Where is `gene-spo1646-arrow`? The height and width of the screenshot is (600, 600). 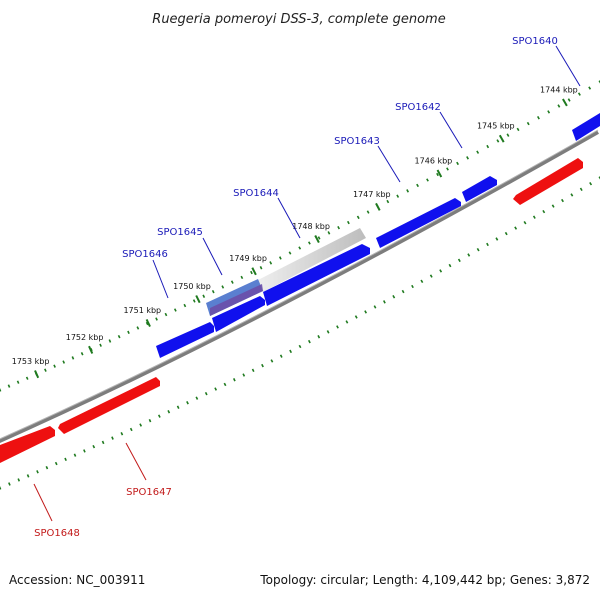
gene-spo1646-arrow is located at coordinates (185, 340).